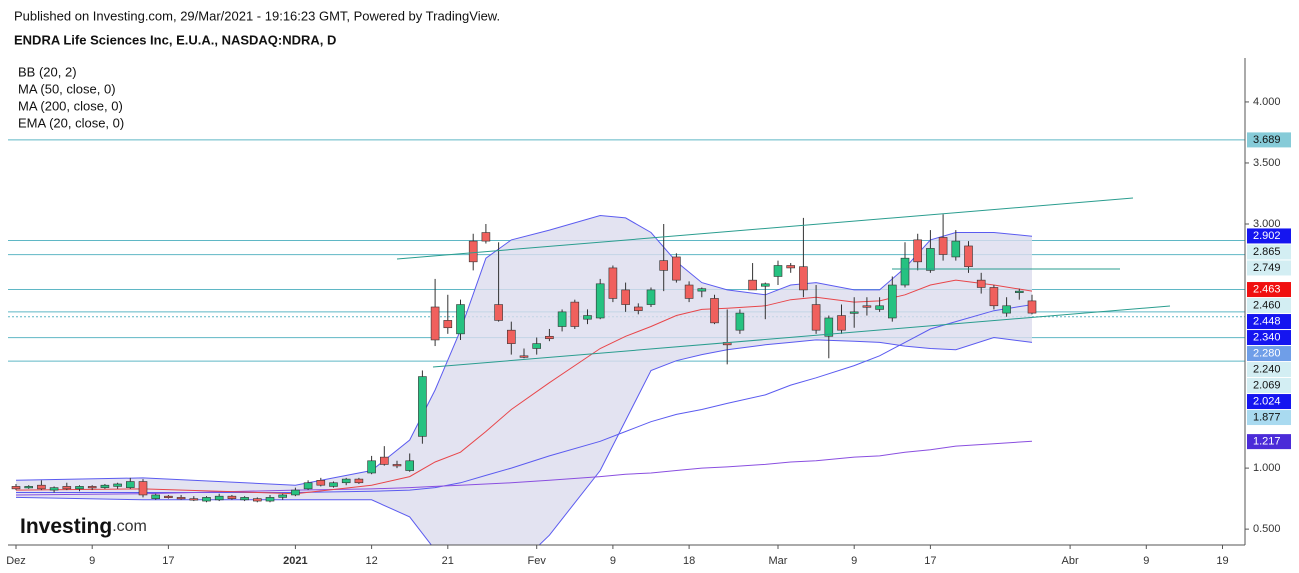  I want to click on price-label: 2.749, so click(1267, 268).